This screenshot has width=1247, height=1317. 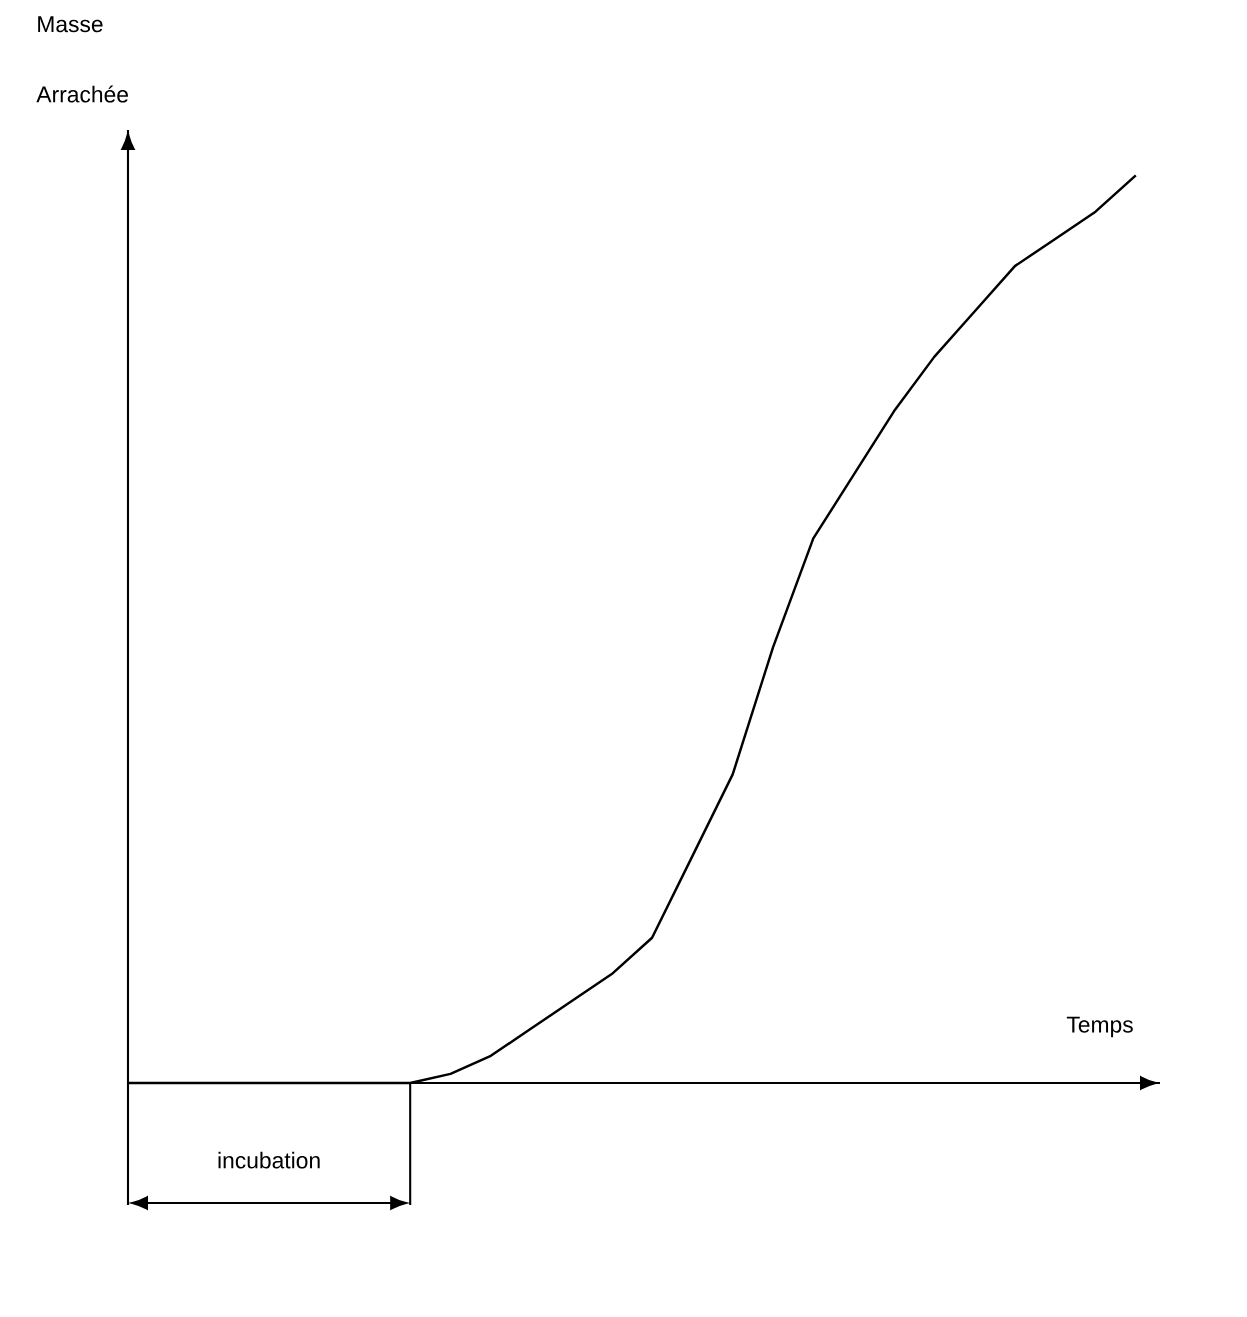 I want to click on text: incubation, so click(x=269, y=1160).